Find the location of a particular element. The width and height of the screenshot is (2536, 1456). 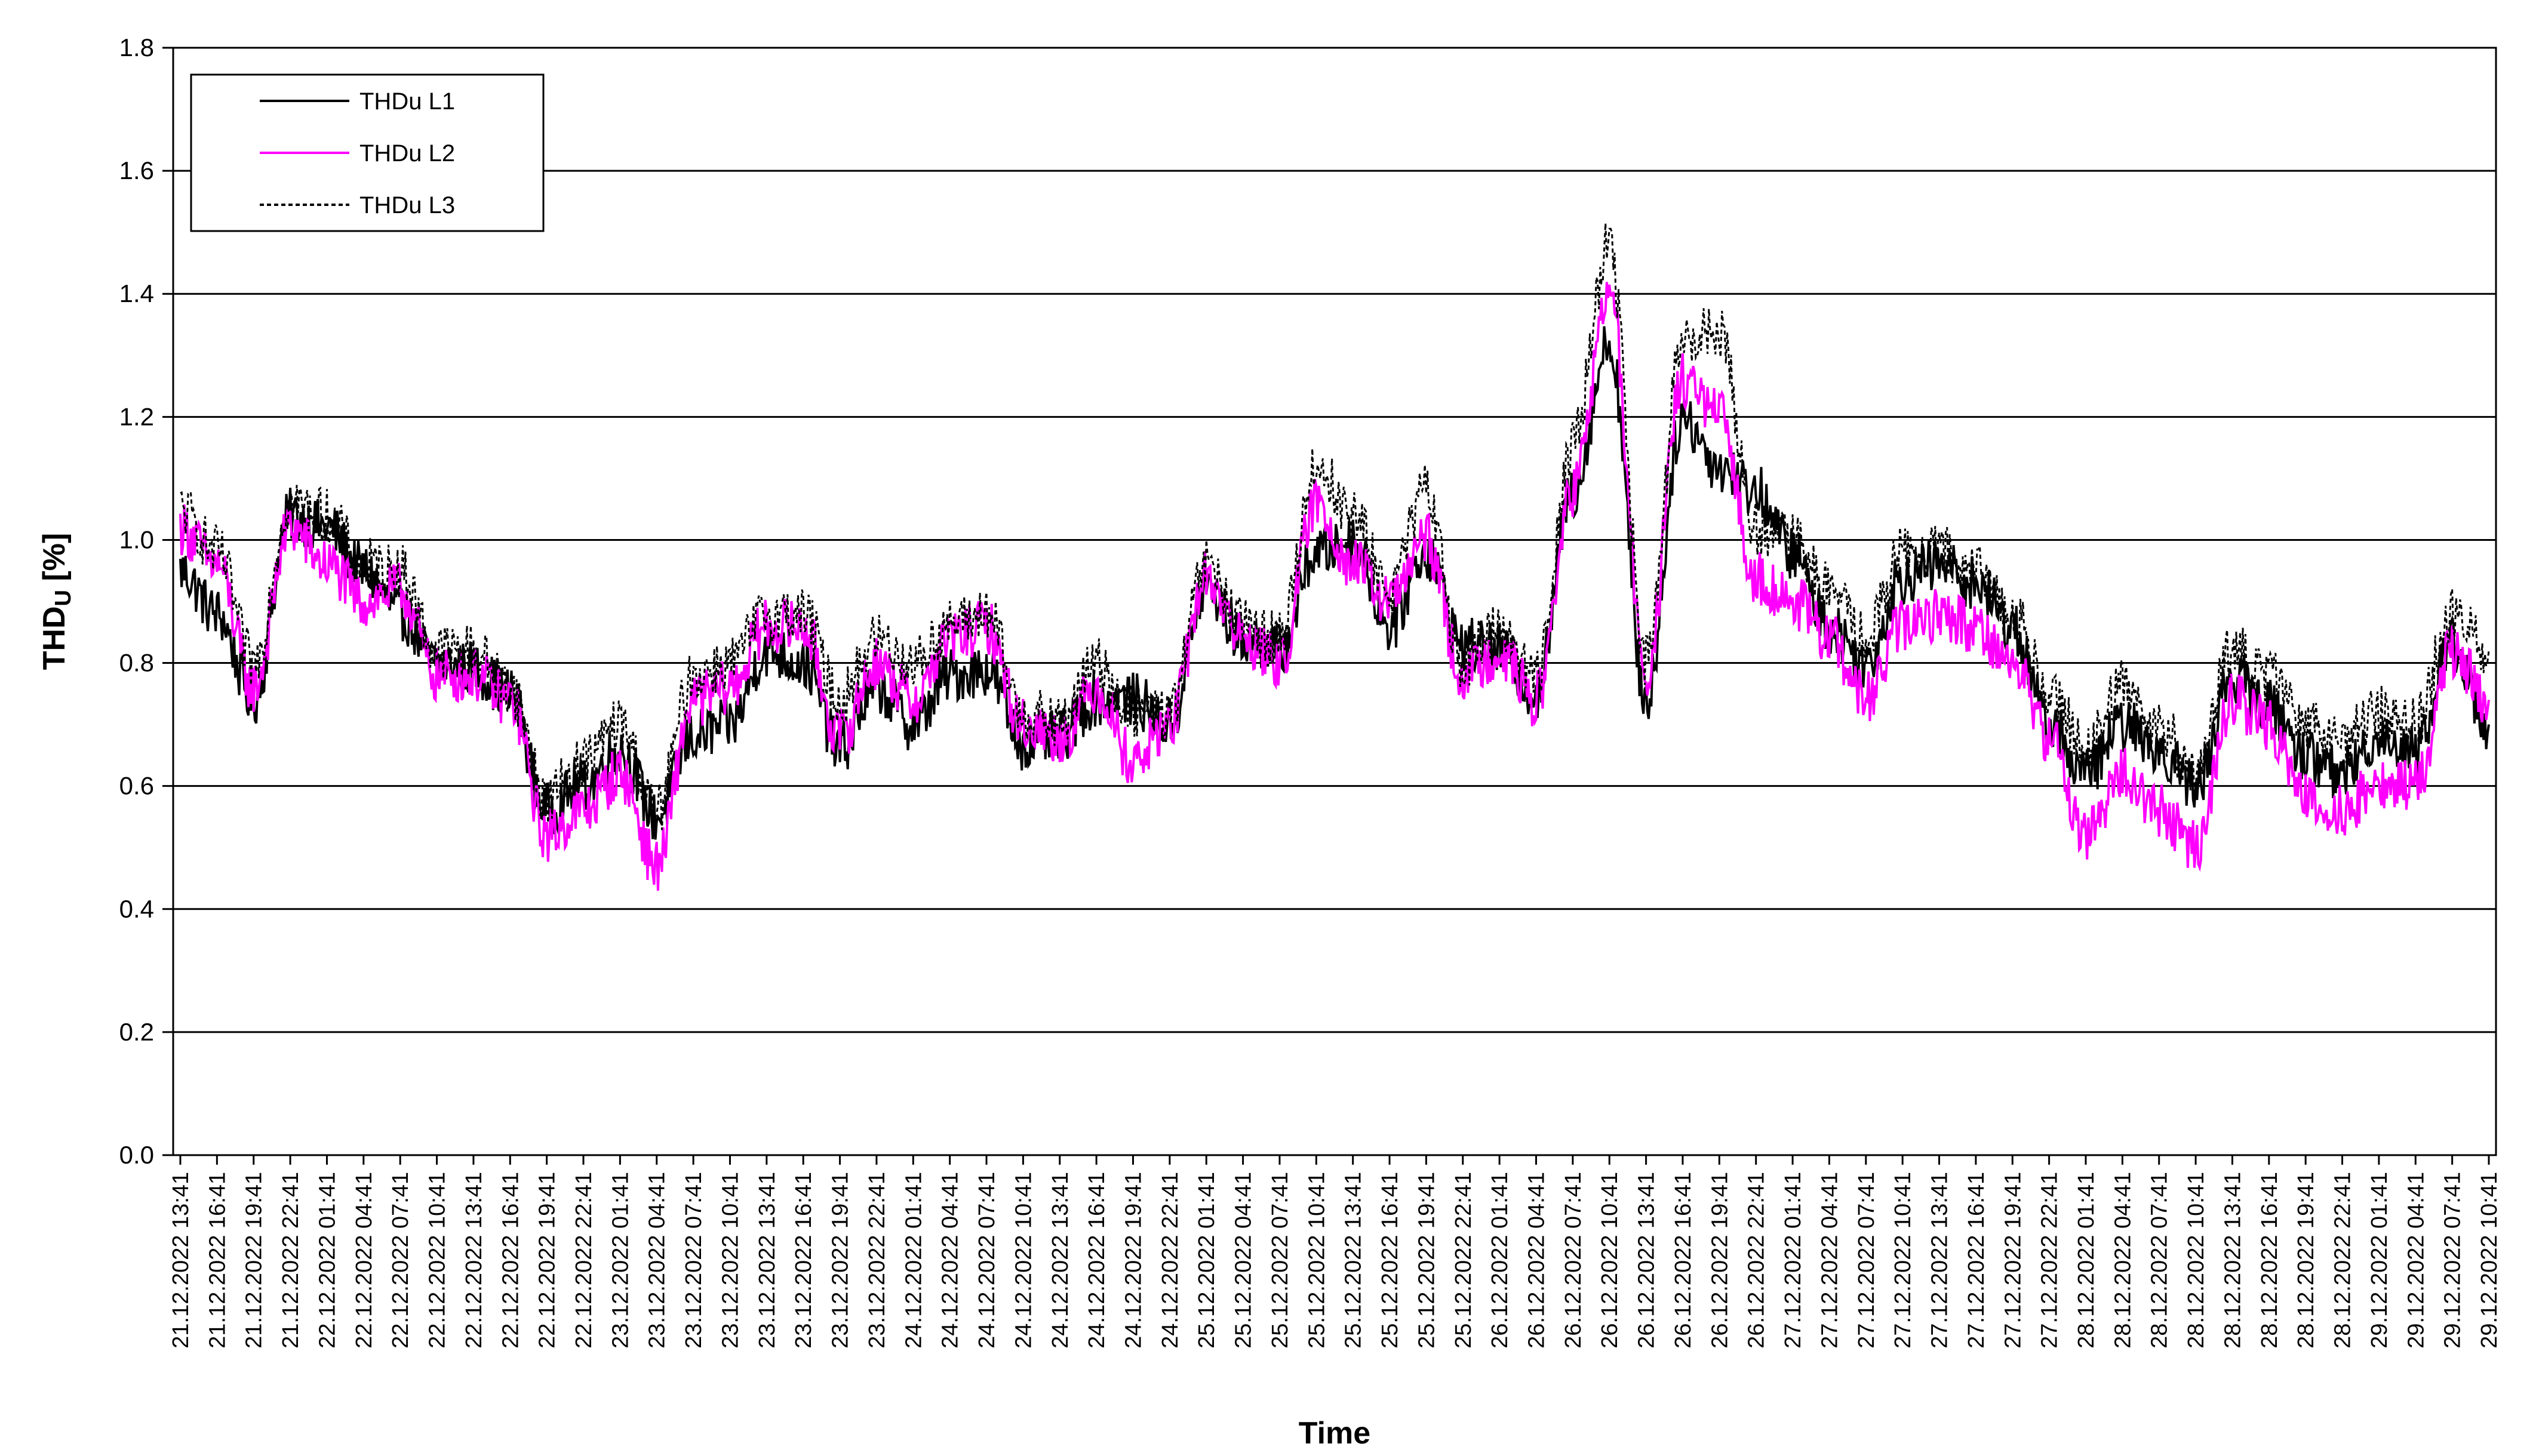

x-tick-label: 21.12.2022 13:41 is located at coordinates (180, 1260).